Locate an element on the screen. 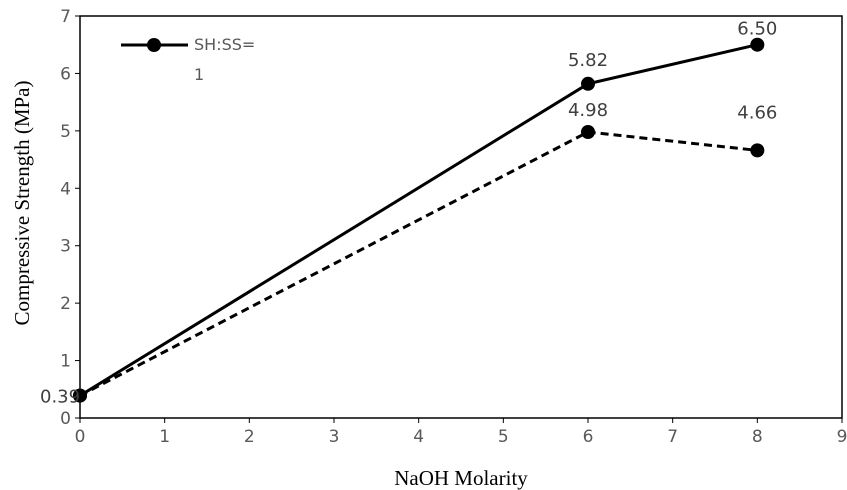 The width and height of the screenshot is (847, 490). y-axis-title: Compressive Strength (MPa) is located at coordinates (22, 203).